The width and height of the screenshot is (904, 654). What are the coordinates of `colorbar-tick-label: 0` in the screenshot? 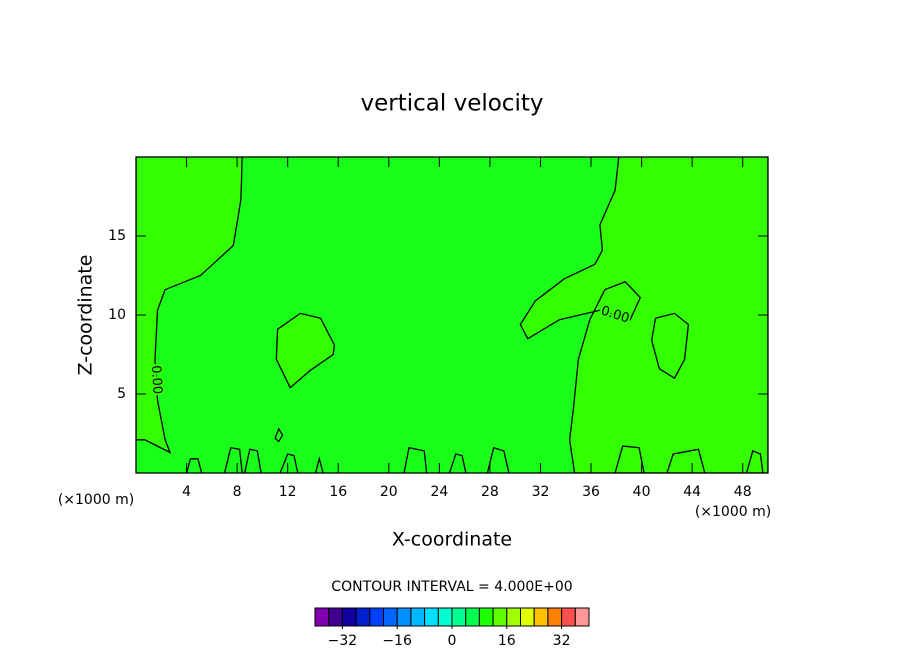 It's located at (452, 641).